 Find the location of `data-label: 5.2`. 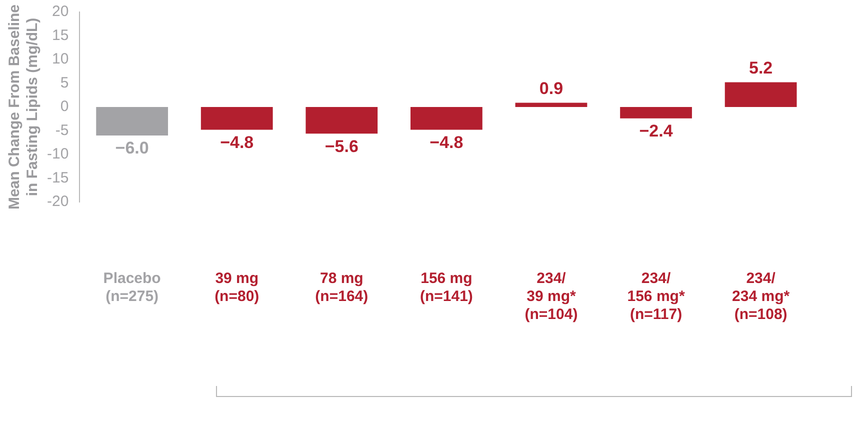

data-label: 5.2 is located at coordinates (760, 68).